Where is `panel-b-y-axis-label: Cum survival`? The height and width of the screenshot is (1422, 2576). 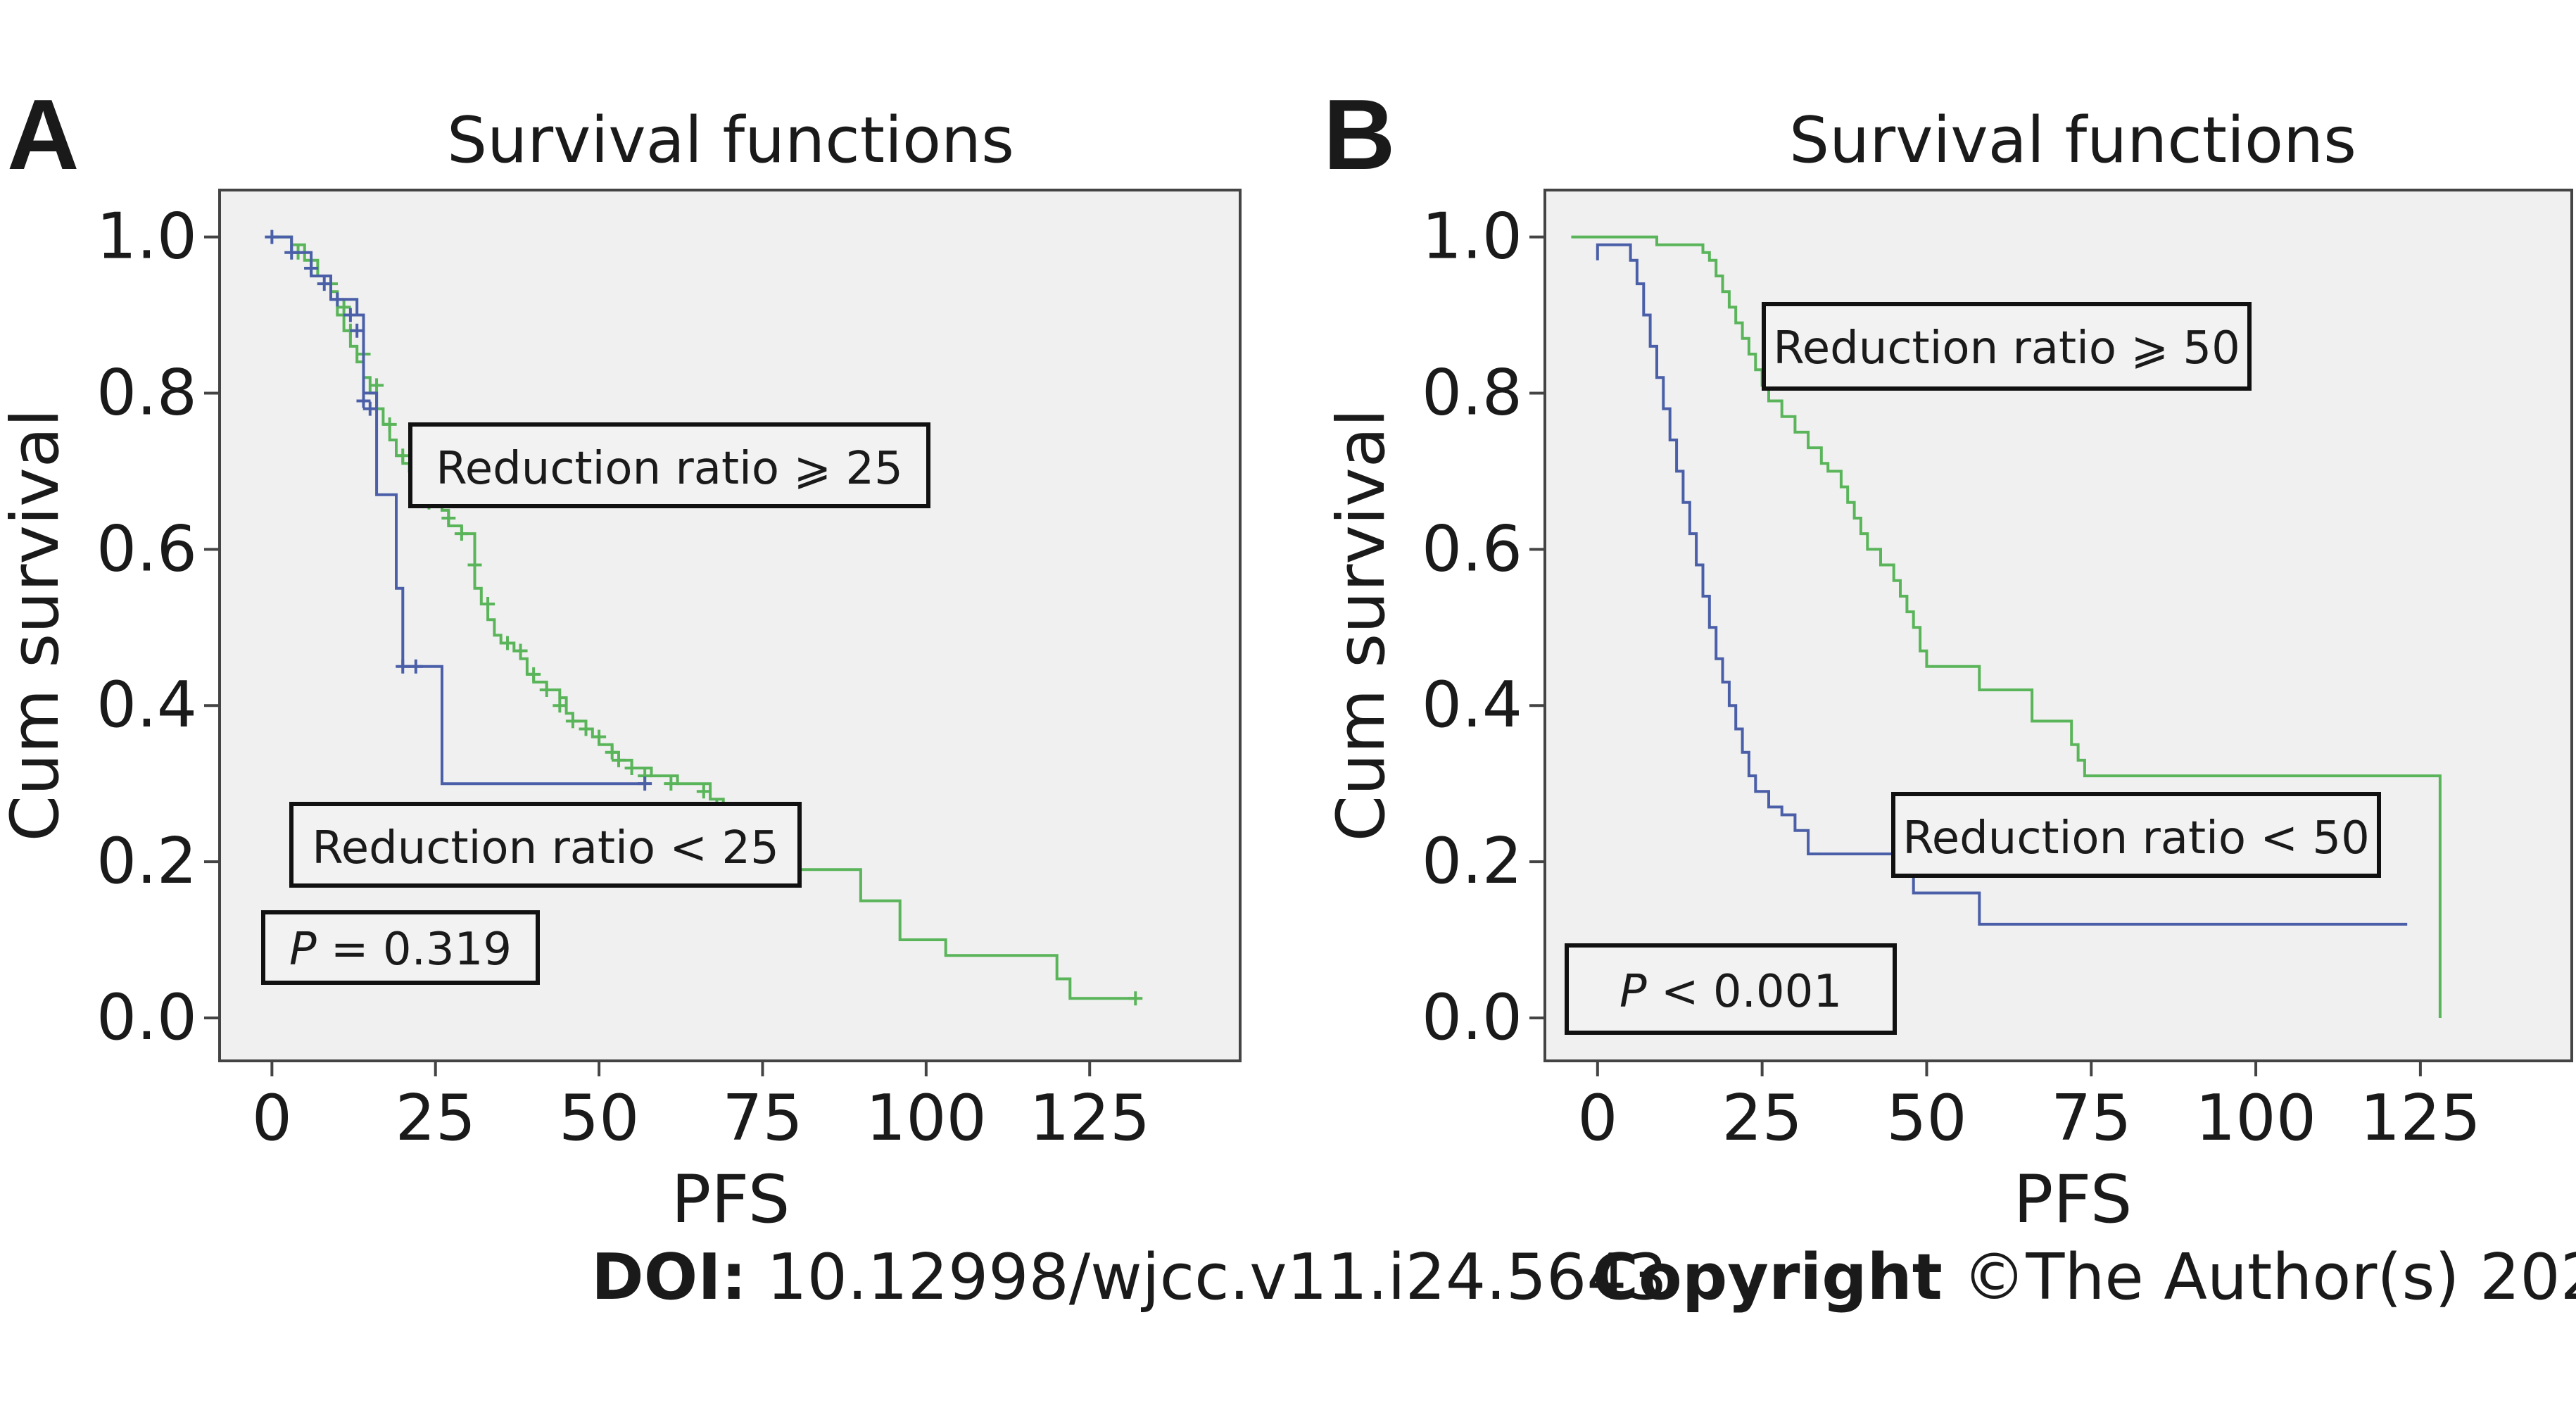 panel-b-y-axis-label: Cum survival is located at coordinates (1361, 625).